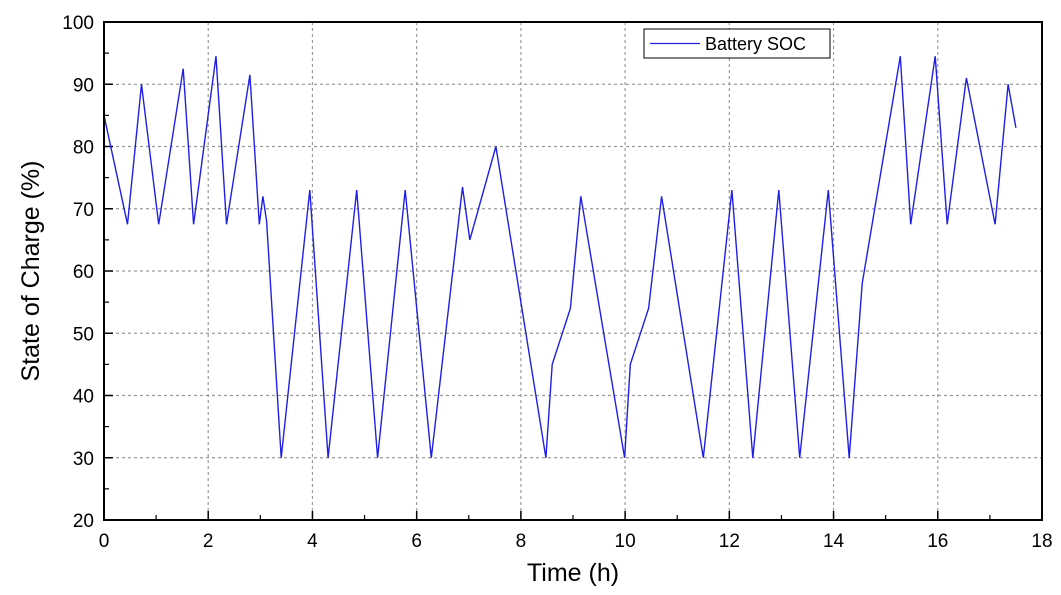 This screenshot has width=1061, height=595. What do you see at coordinates (834, 541) in the screenshot?
I see `x-tick-label: 14` at bounding box center [834, 541].